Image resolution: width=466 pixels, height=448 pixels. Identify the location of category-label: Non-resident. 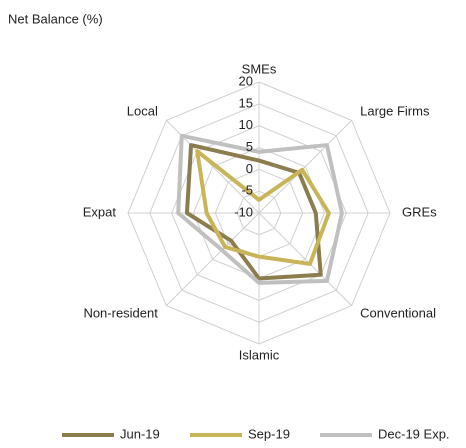
(120, 313).